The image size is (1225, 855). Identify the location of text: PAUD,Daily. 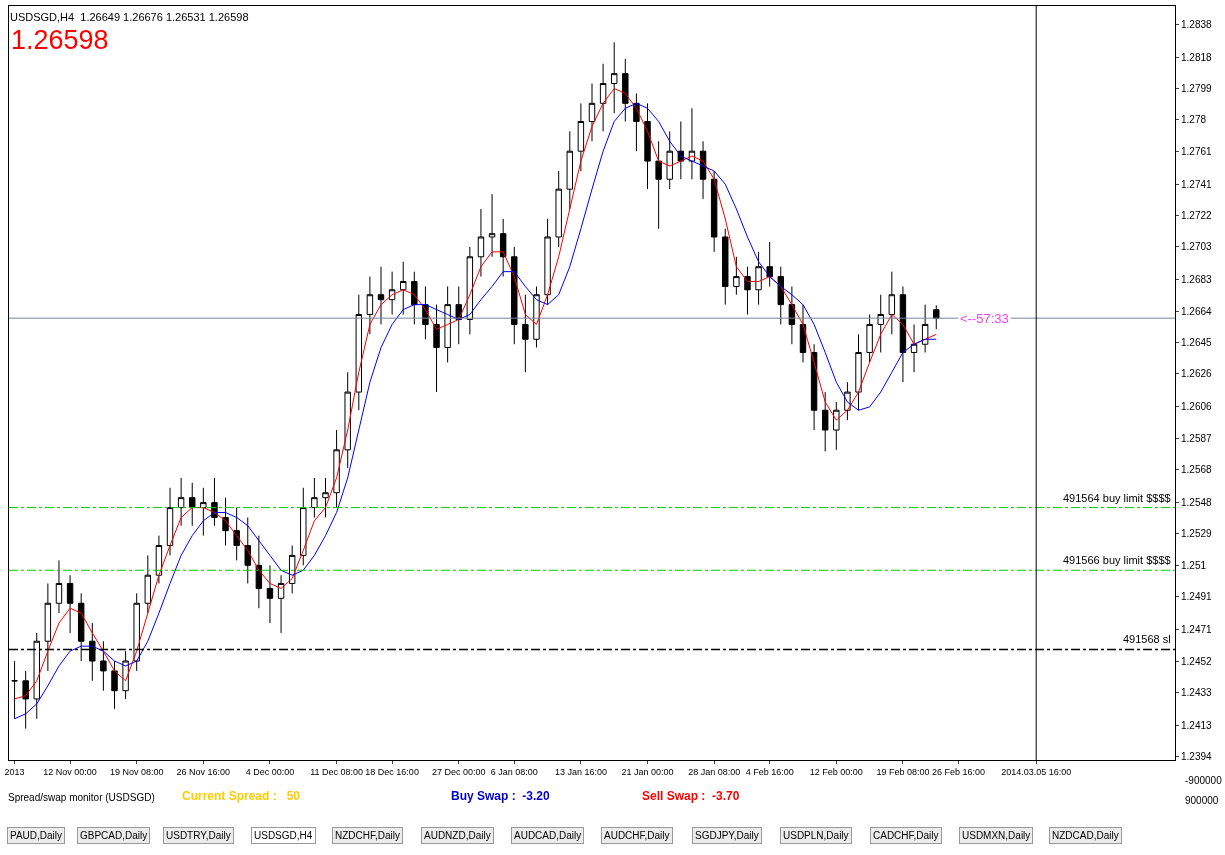
(36, 835).